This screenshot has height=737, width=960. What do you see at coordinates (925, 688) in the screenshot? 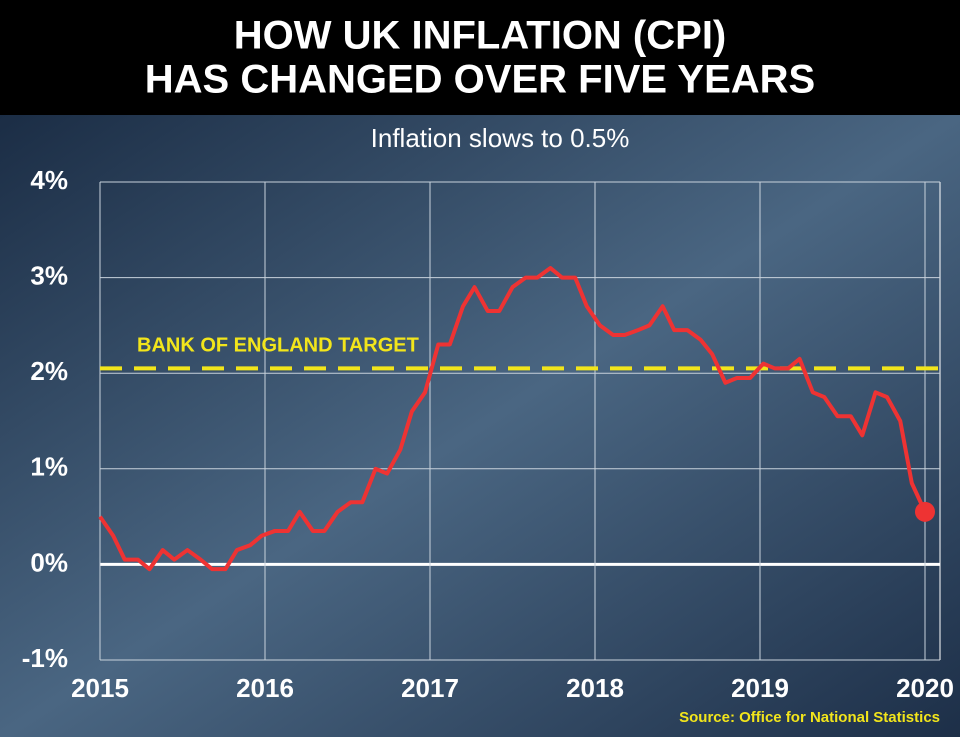
I see `x-tick-label: 2020` at bounding box center [925, 688].